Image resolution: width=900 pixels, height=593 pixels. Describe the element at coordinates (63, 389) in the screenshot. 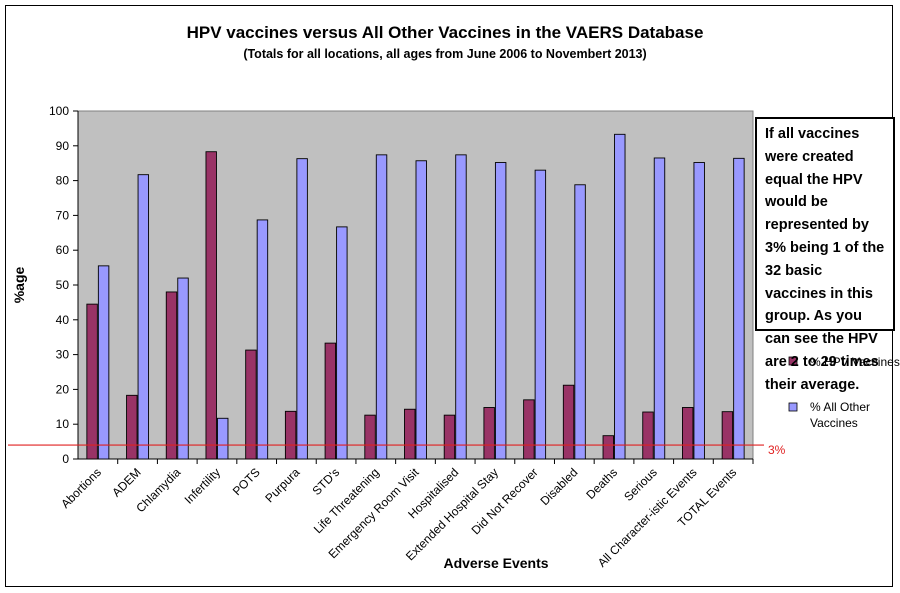

I see `y-tick-label: 20` at that location.